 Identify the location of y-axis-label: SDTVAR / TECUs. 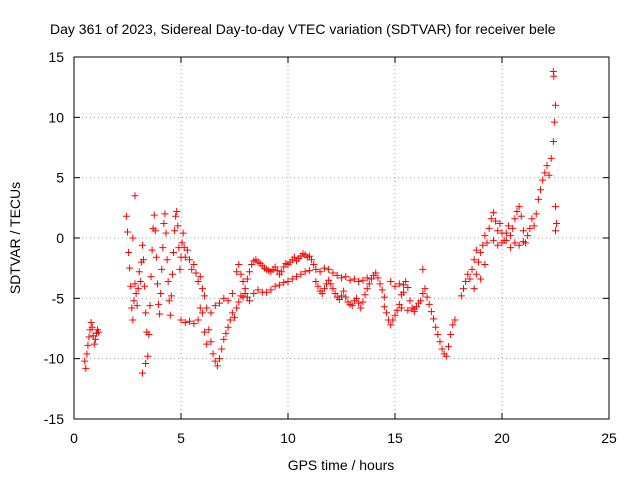
(15, 238).